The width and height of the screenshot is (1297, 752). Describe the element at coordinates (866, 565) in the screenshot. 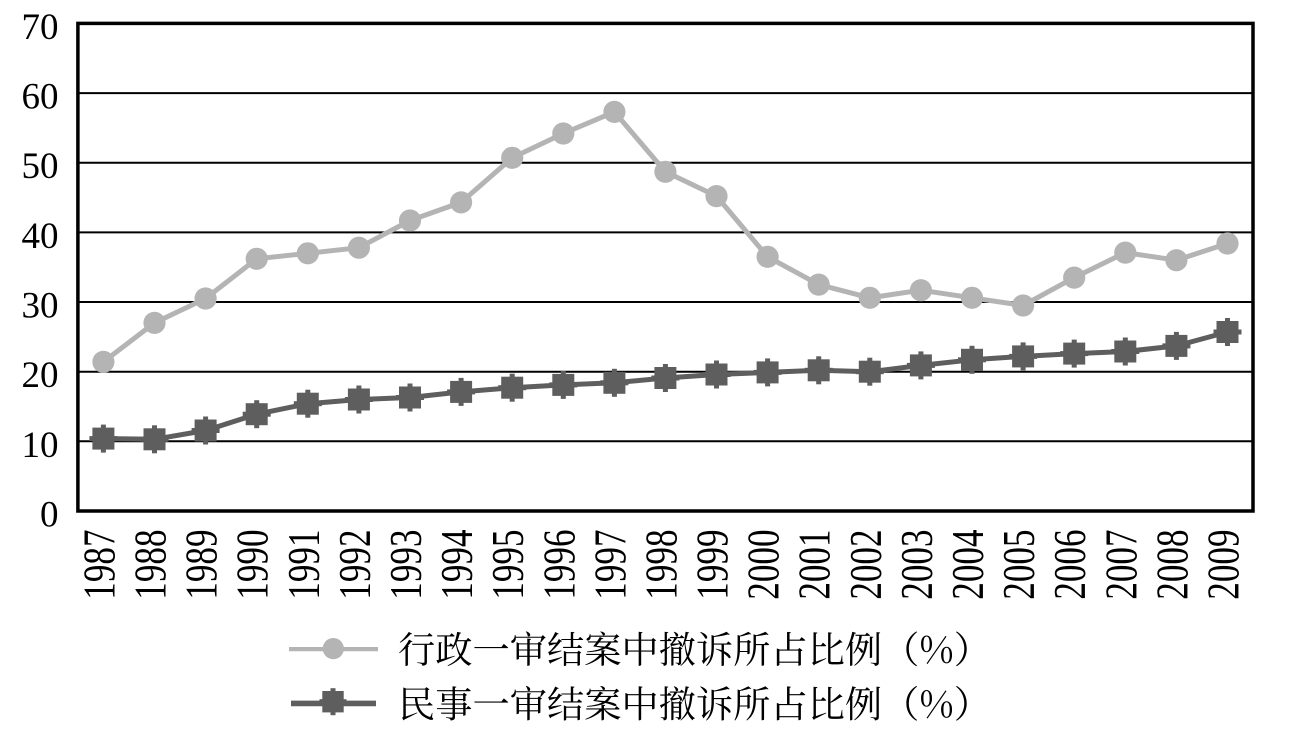

I see `svg-text: 2002` at that location.